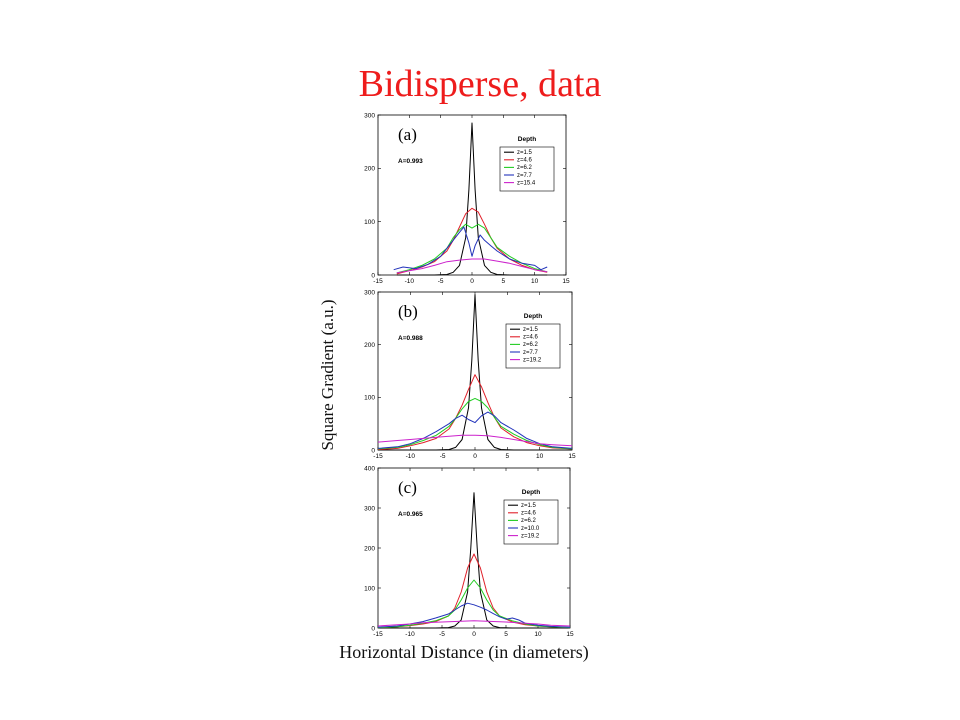 Image resolution: width=960 pixels, height=720 pixels. Describe the element at coordinates (474, 615) in the screenshot. I see `series-line-z=10.0` at that location.